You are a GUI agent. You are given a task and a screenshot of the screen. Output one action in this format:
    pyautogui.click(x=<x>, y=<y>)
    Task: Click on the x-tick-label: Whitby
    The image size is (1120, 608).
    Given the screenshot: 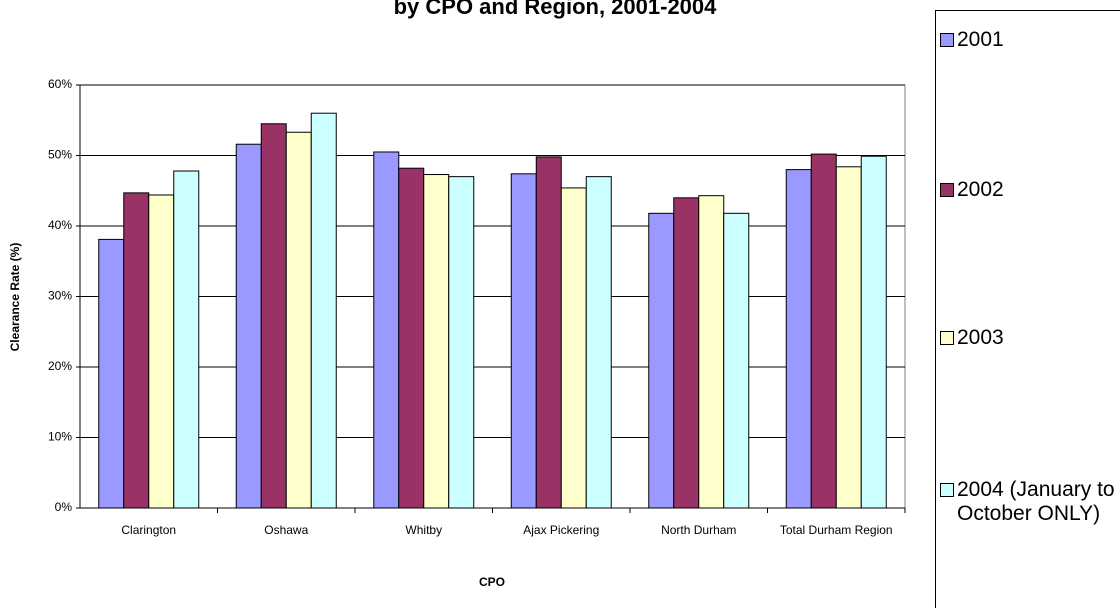 What is the action you would take?
    pyautogui.click(x=424, y=530)
    